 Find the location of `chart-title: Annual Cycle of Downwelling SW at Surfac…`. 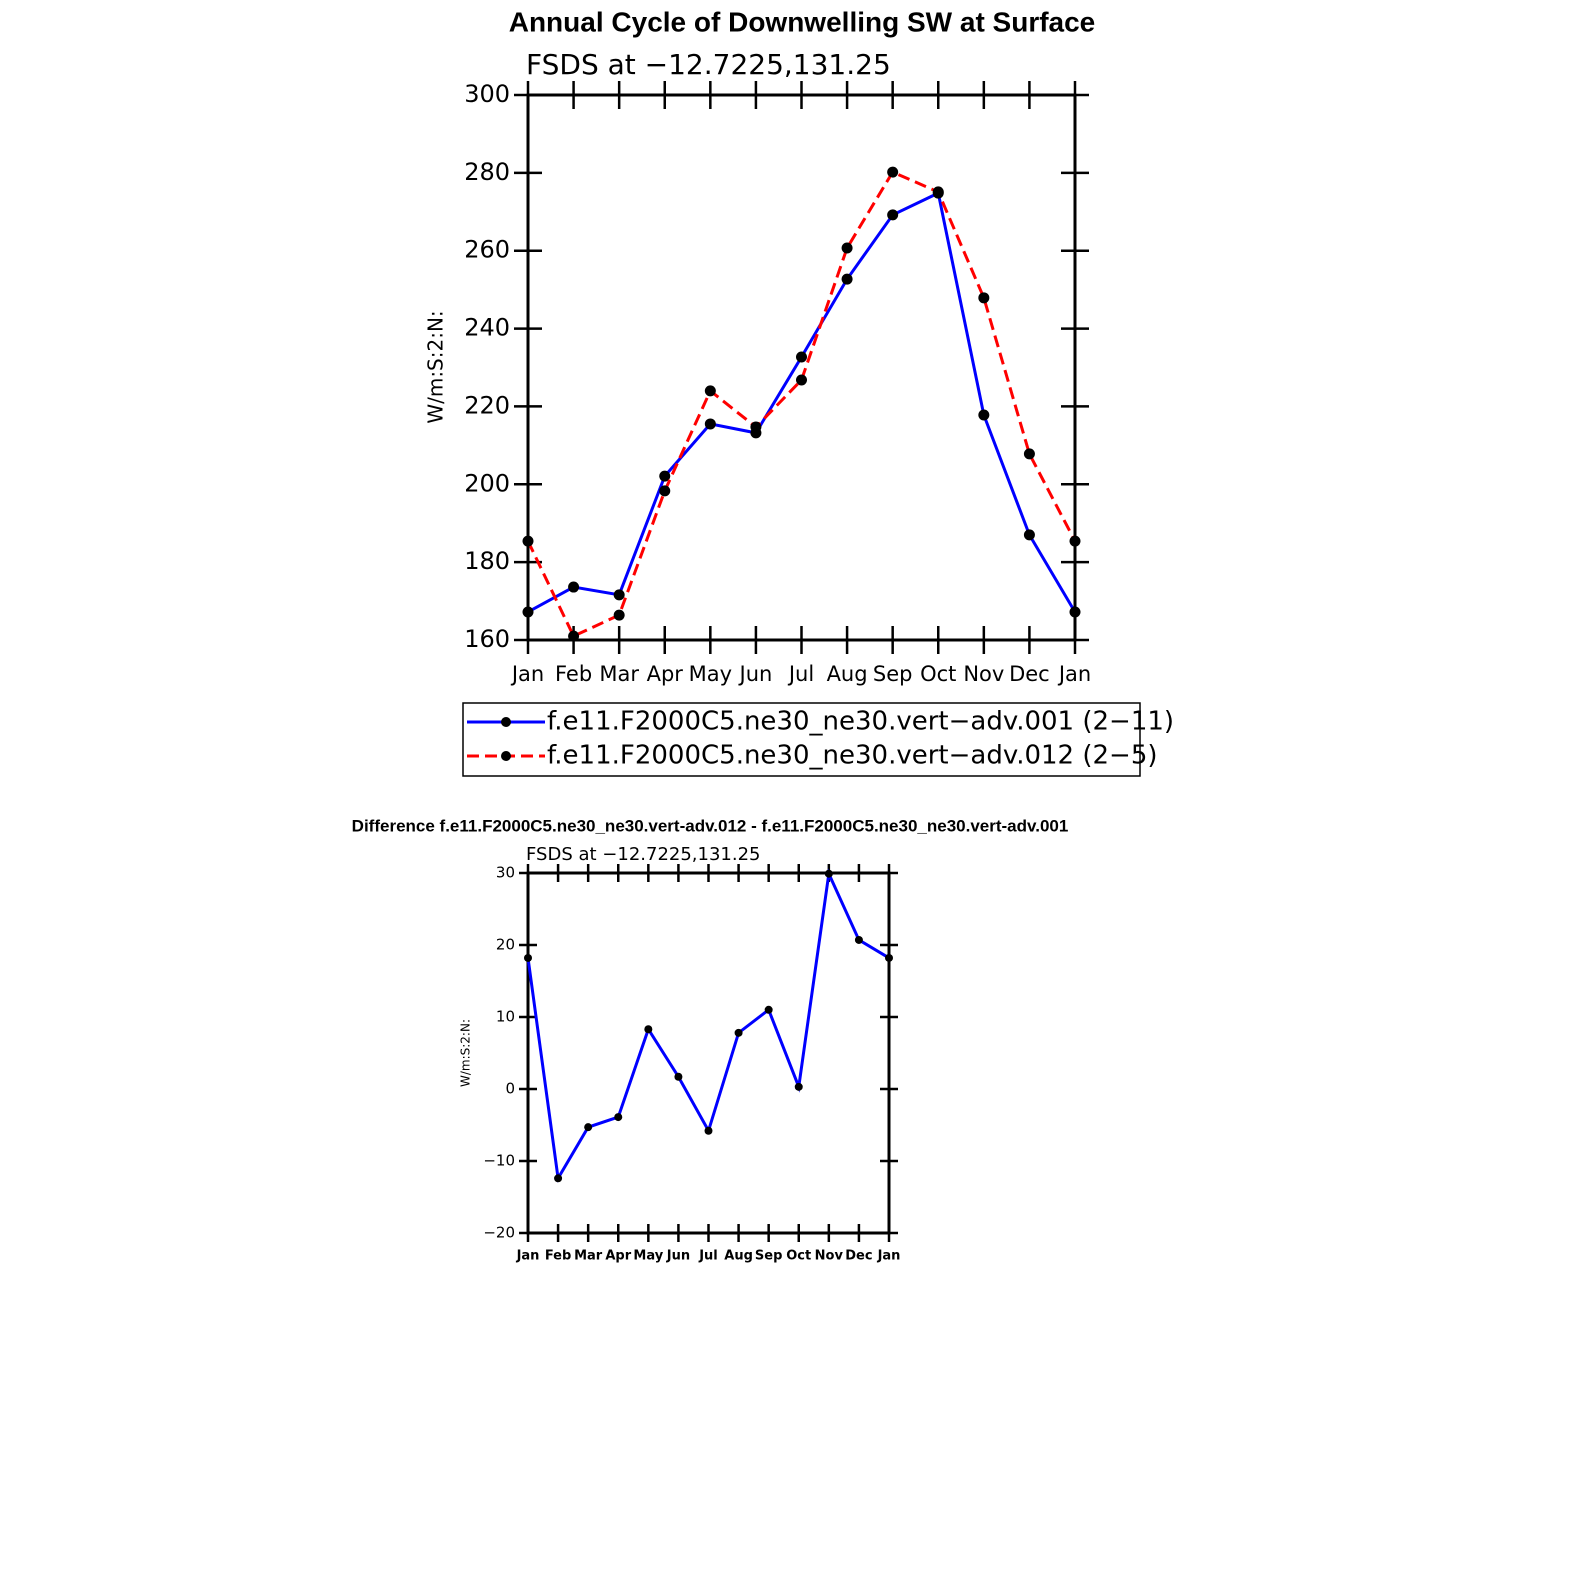

chart-title: Annual Cycle of Downwelling SW at Surfac… is located at coordinates (802, 21).